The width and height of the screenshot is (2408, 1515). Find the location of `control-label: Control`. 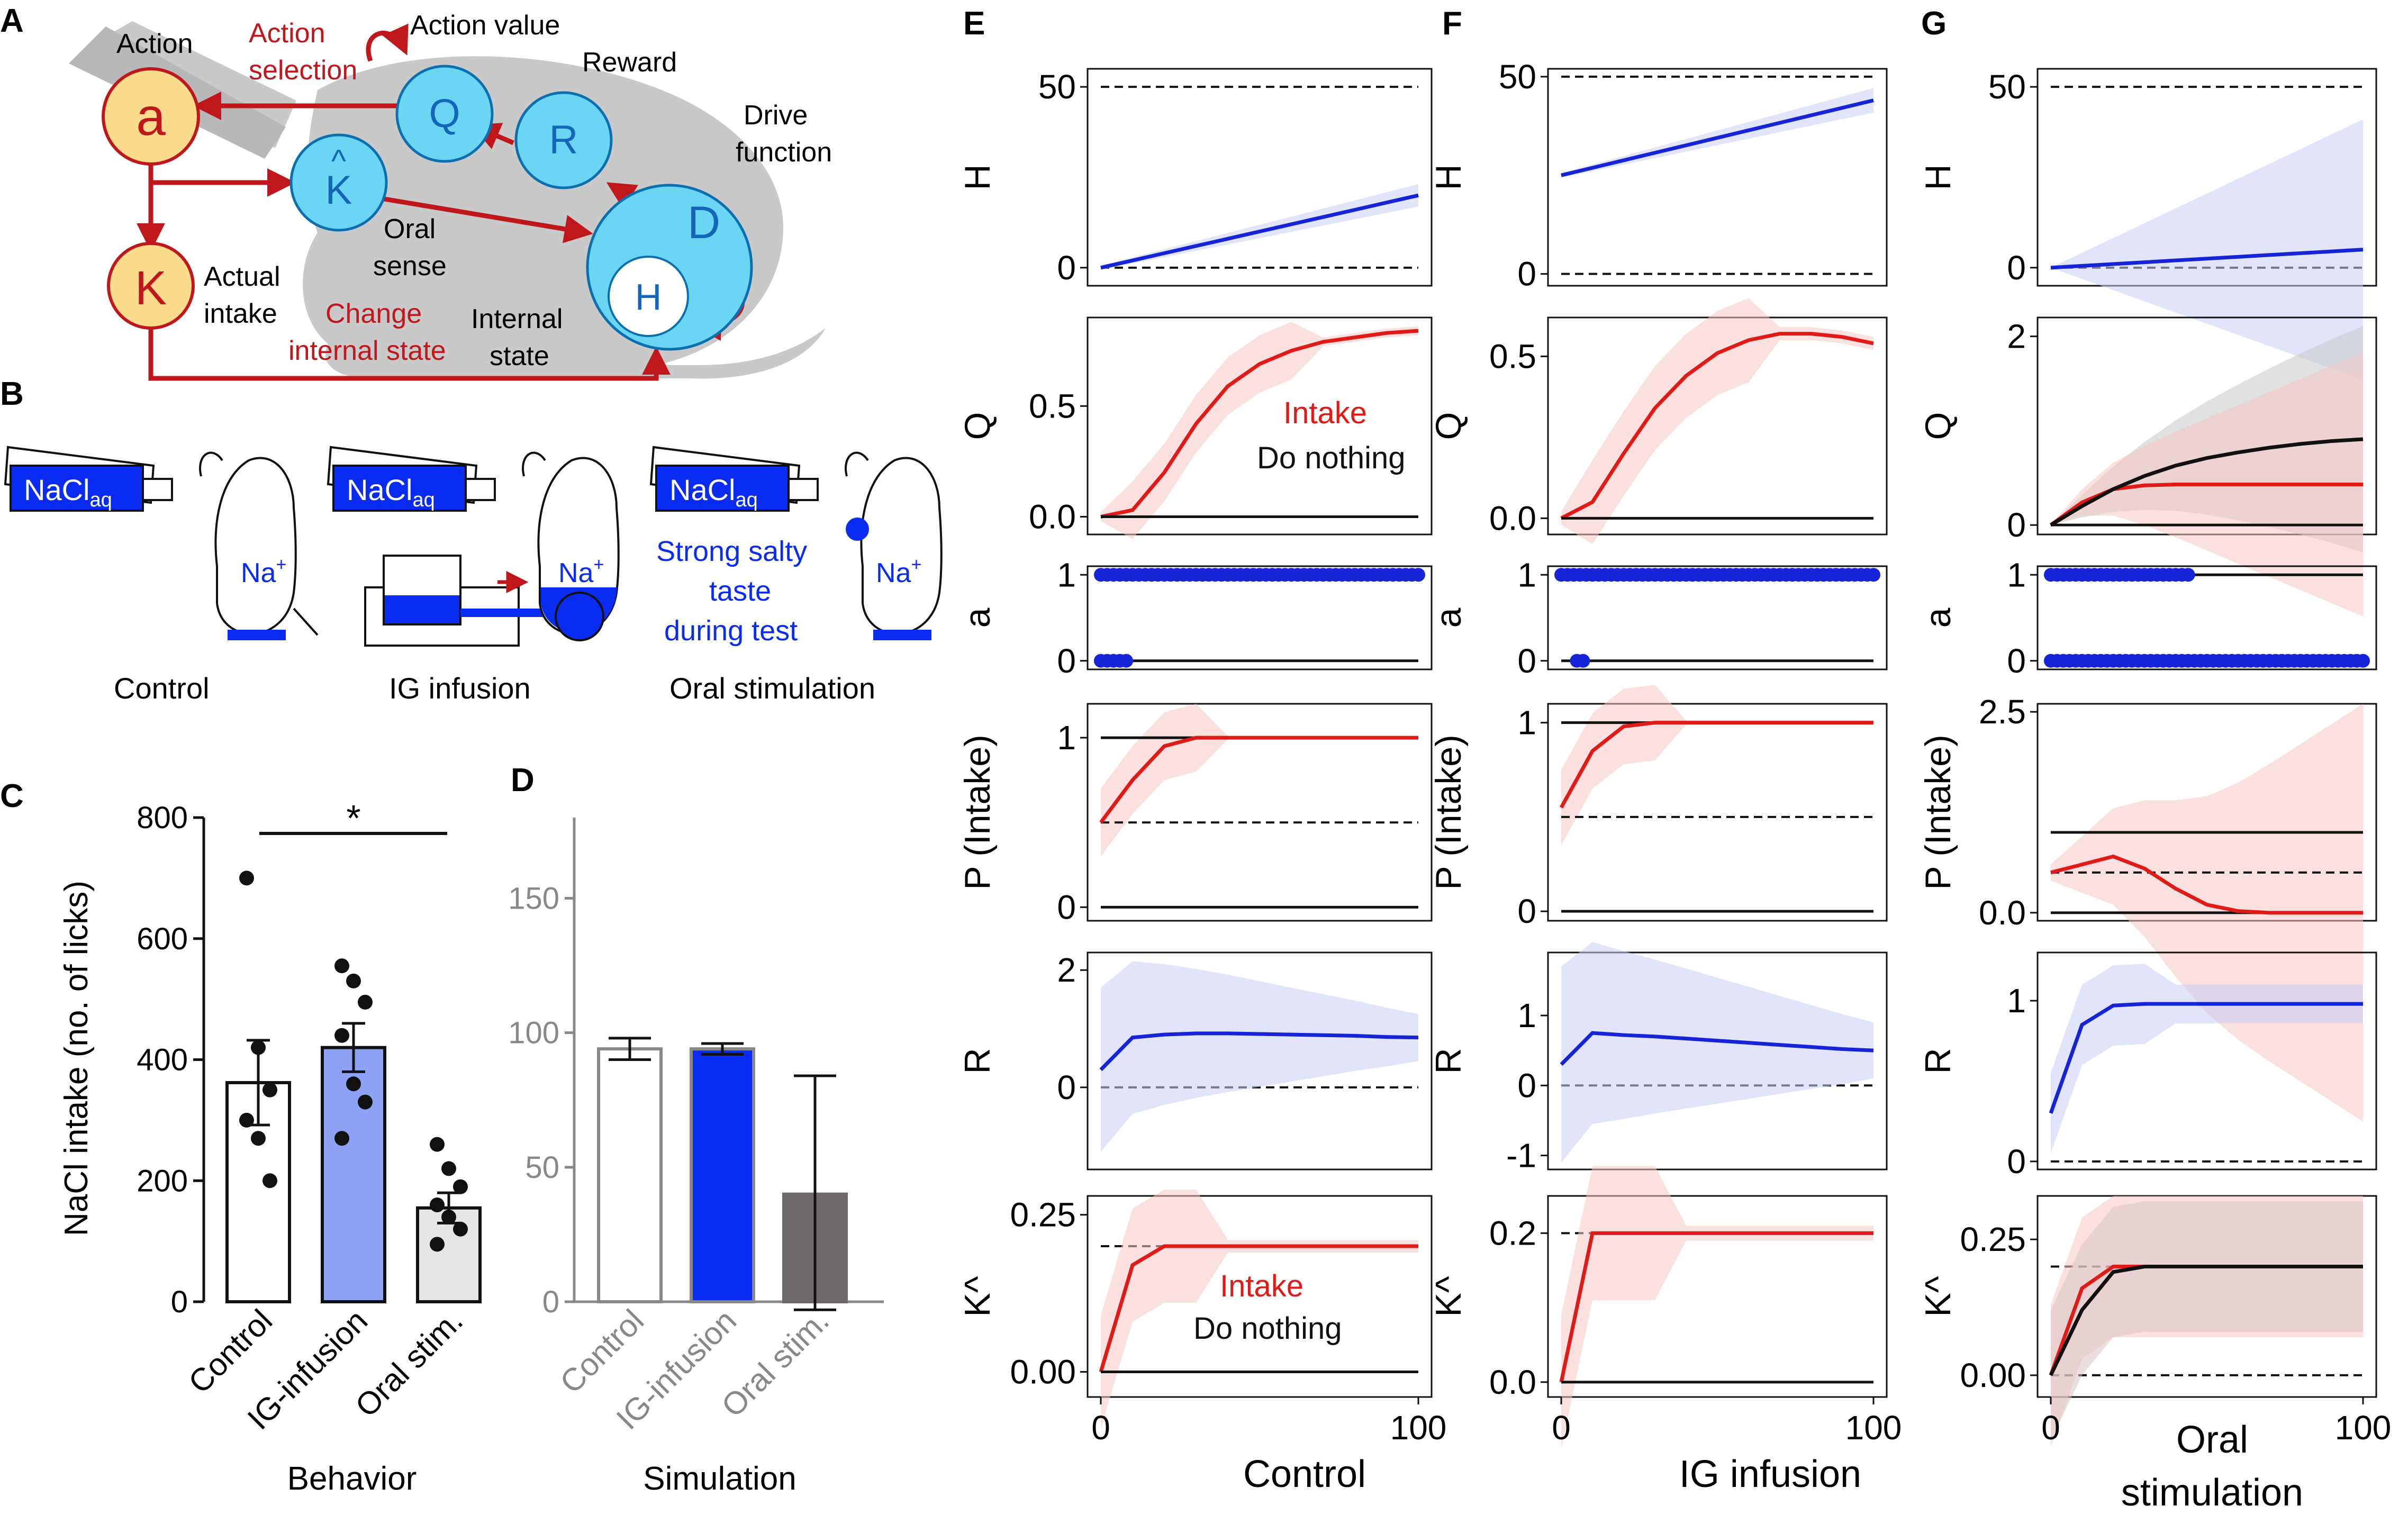

control-label: Control is located at coordinates (162, 688).